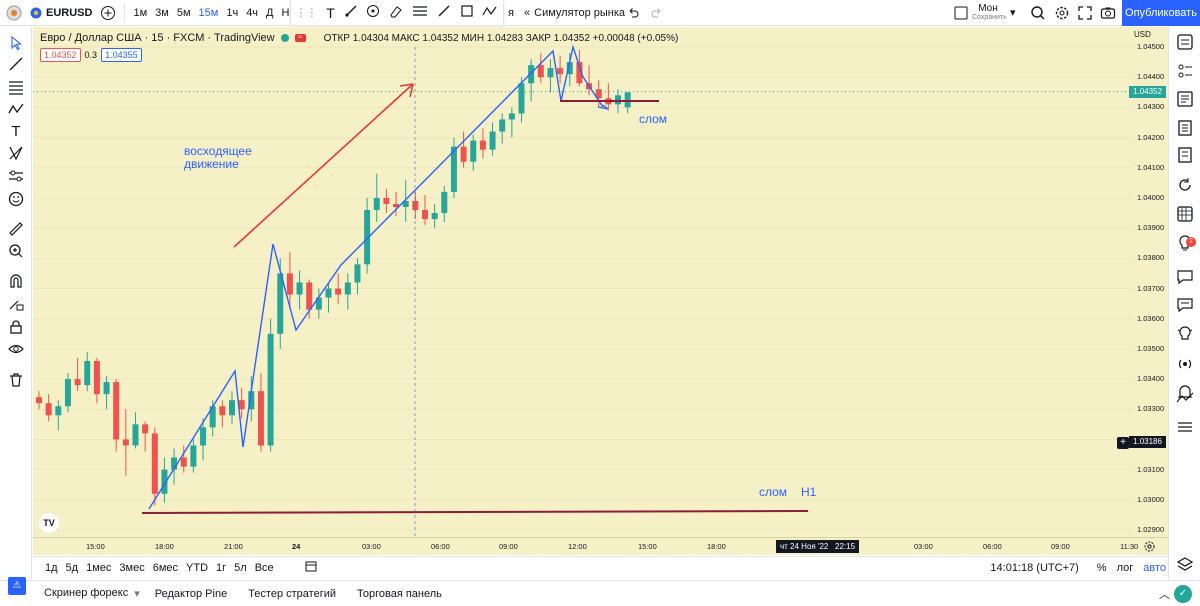 Image resolution: width=1200 pixels, height=606 pixels. Describe the element at coordinates (16, 176) in the screenshot. I see `measure-tools-icon` at that location.